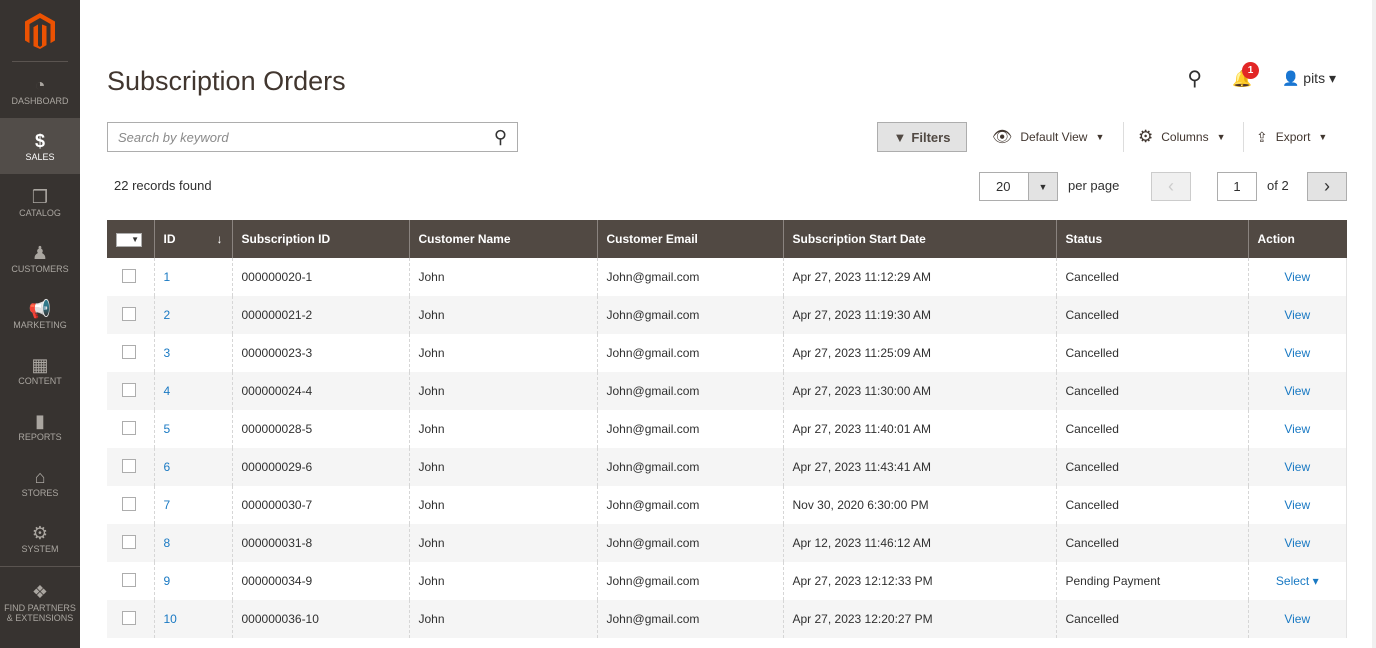 This screenshot has height=648, width=1376. Describe the element at coordinates (1182, 136) in the screenshot. I see `columns-dropdown: ⚙ Columns ▼` at that location.